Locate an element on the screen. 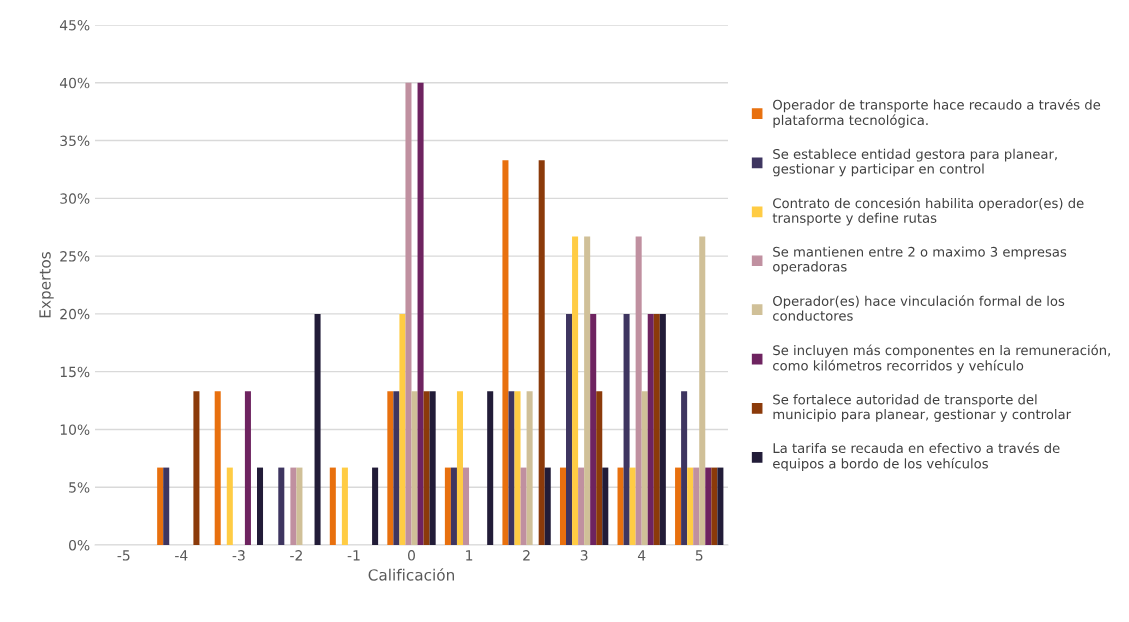  y-tick-label: 0% is located at coordinates (79, 545).